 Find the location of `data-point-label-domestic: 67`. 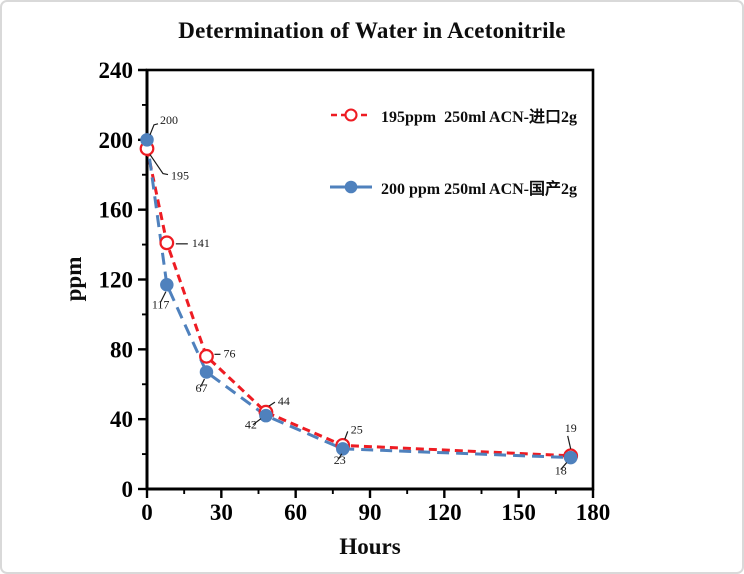

data-point-label-domestic: 67 is located at coordinates (201, 388).